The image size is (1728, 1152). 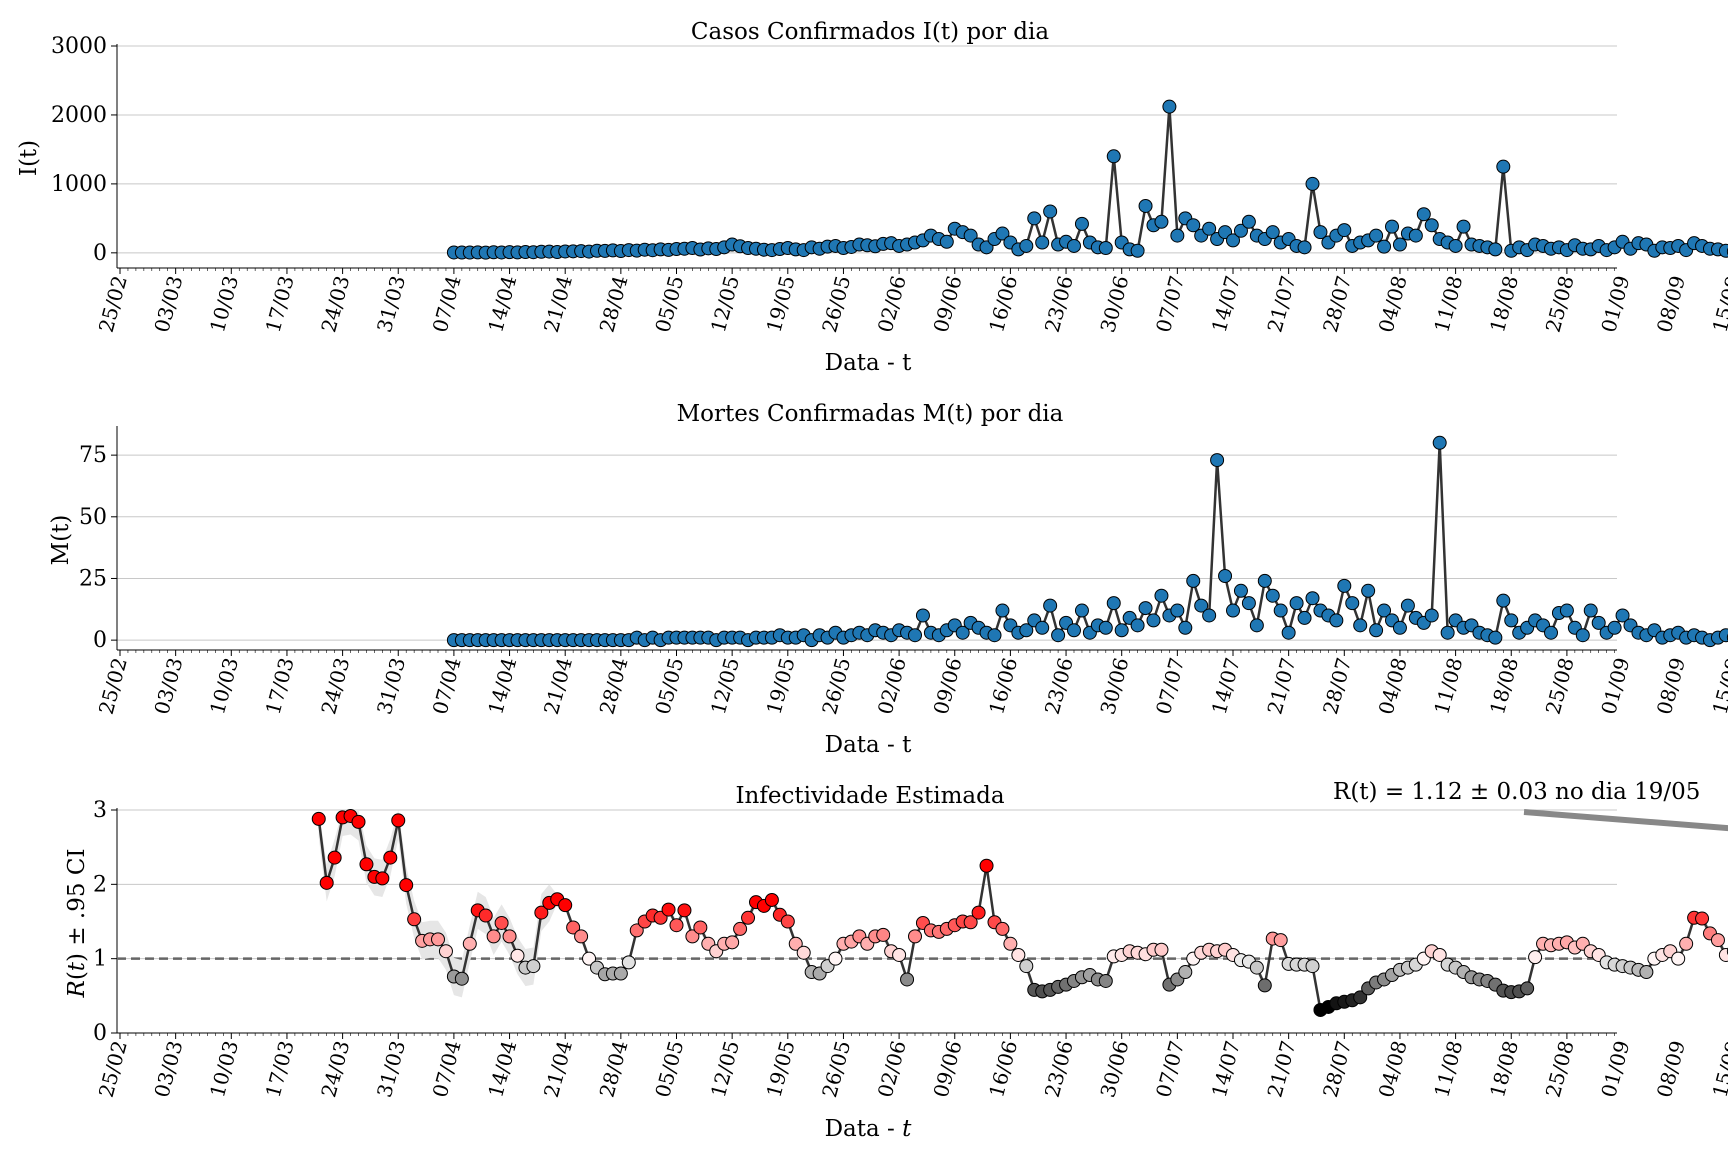 I want to click on y-tick-label: 0, so click(x=100, y=1033).